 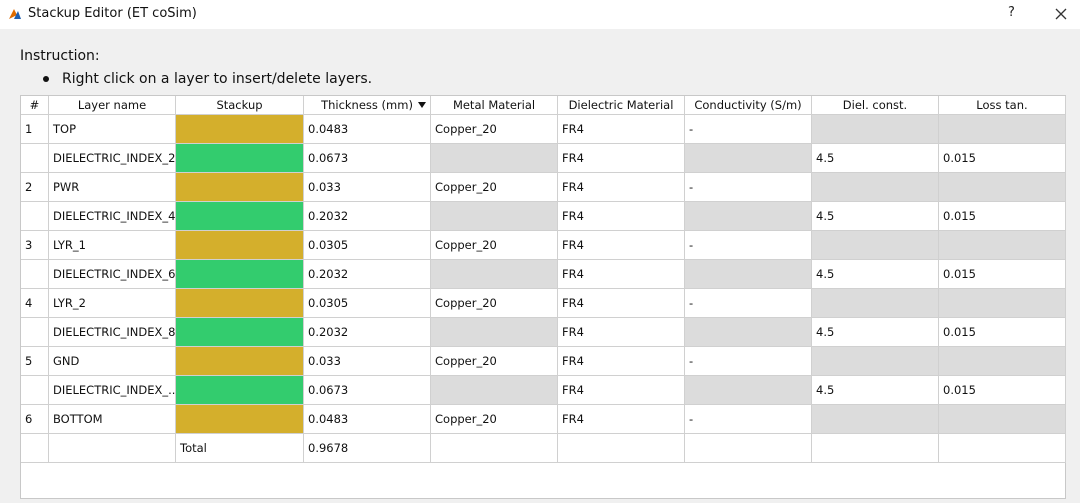 I want to click on close-button, so click(x=1061, y=14).